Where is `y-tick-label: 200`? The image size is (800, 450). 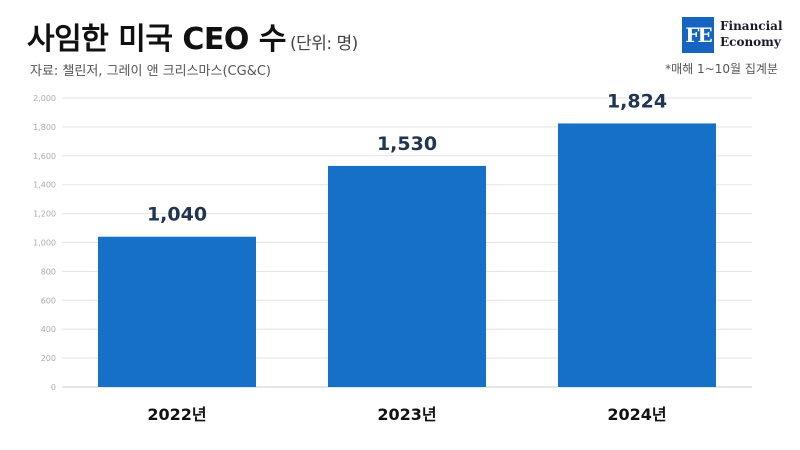
y-tick-label: 200 is located at coordinates (48, 358).